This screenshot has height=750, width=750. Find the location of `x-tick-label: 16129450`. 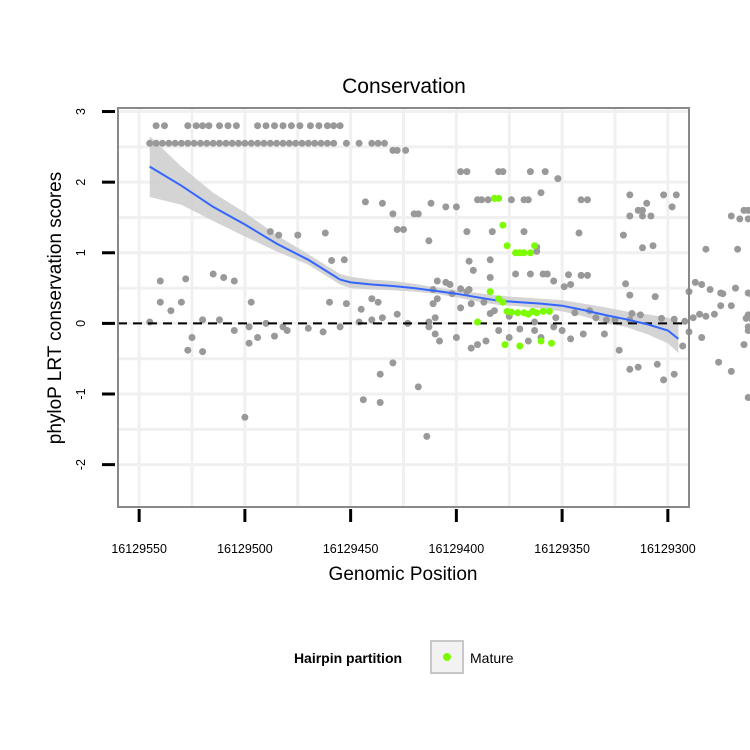

x-tick-label: 16129450 is located at coordinates (351, 549).